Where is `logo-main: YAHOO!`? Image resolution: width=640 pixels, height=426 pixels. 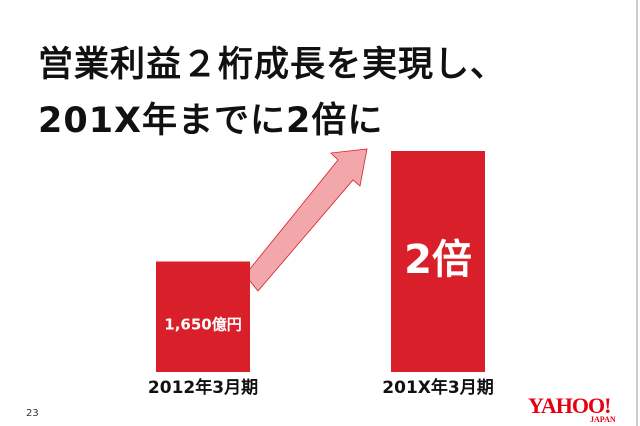 logo-main: YAHOO! is located at coordinates (569, 405).